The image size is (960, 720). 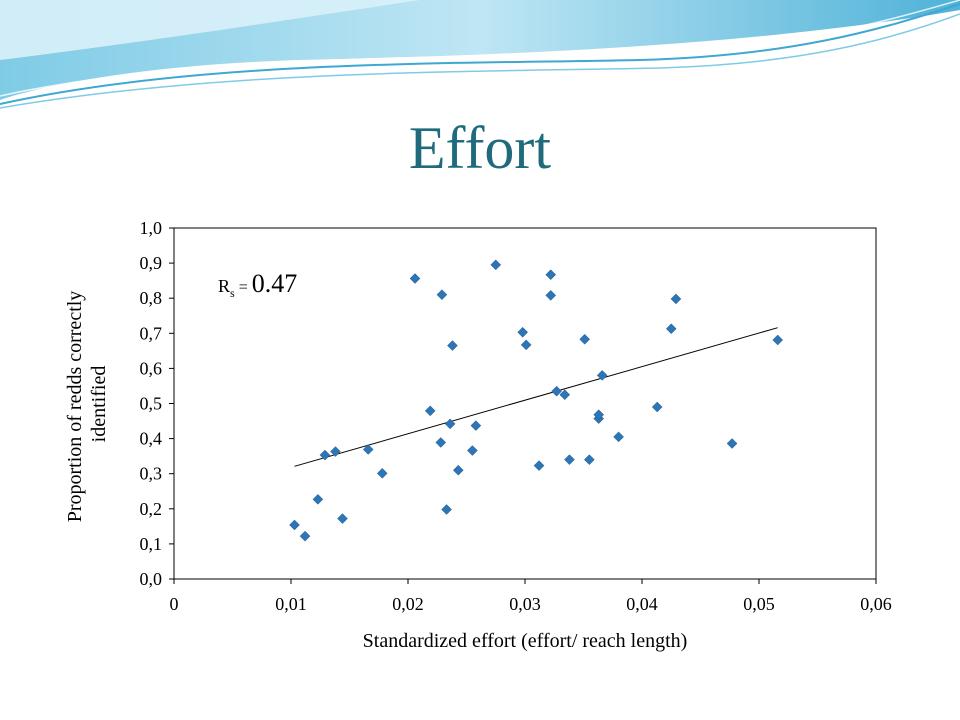 I want to click on y-tick-label: 0,4, so click(x=151, y=439).